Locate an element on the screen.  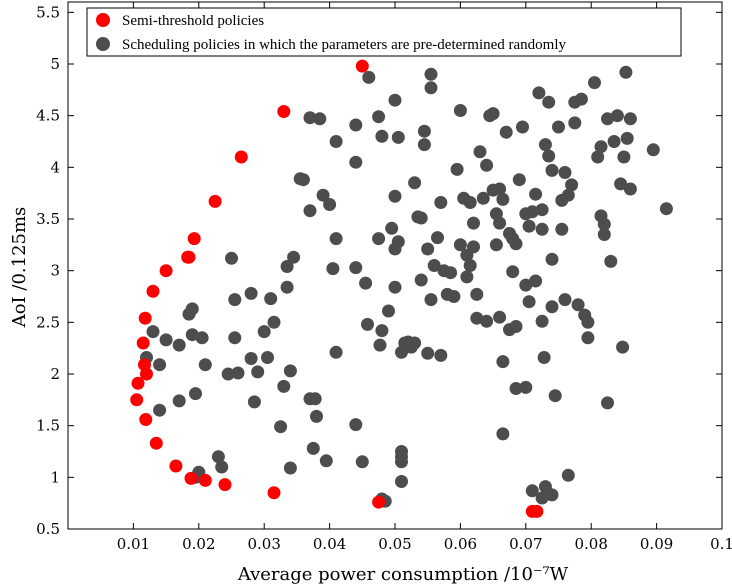
y-tick-label: 1.5 is located at coordinates (48, 426).